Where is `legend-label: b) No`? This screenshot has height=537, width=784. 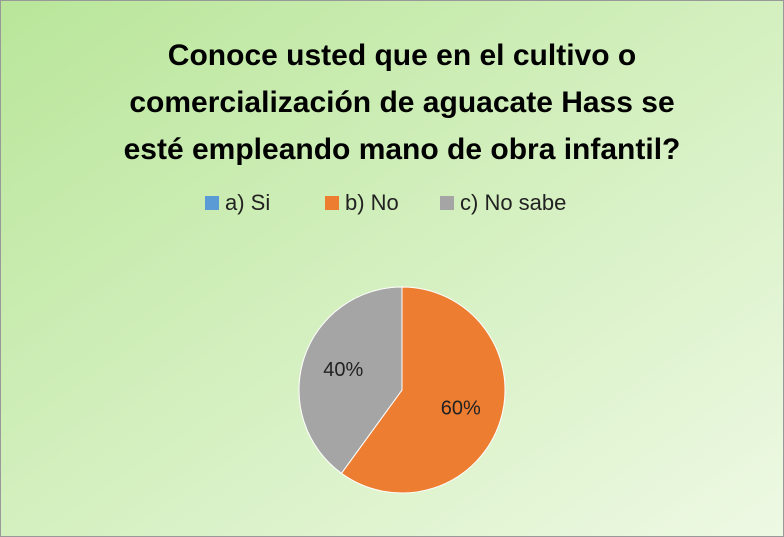
legend-label: b) No is located at coordinates (372, 202).